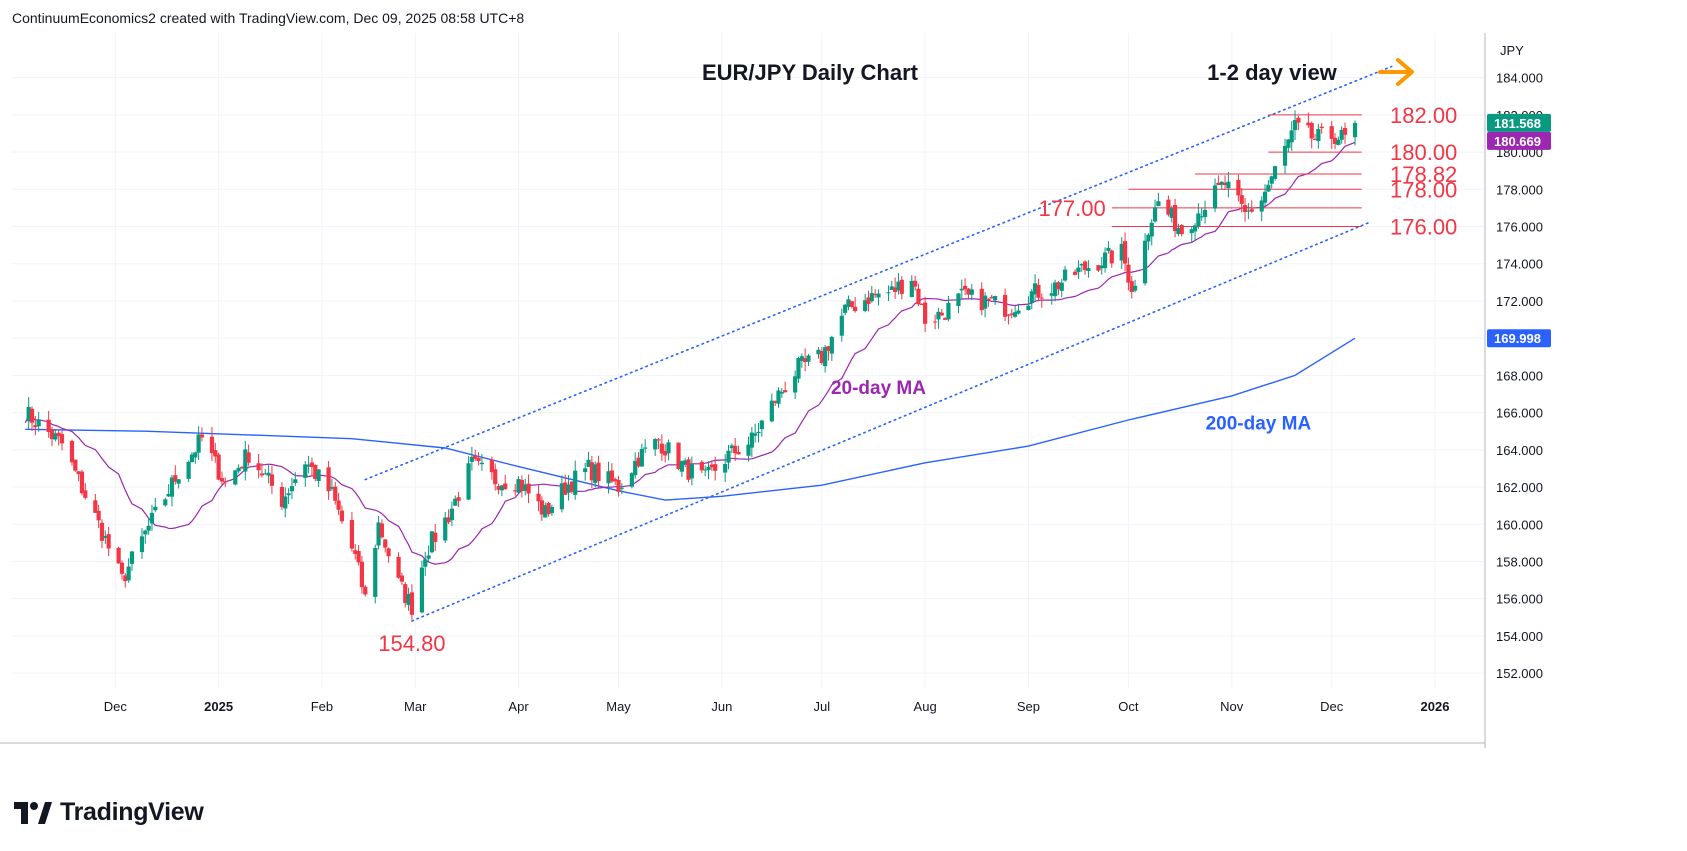  Describe the element at coordinates (1519, 524) in the screenshot. I see `y-tick-label: 160.000` at that location.